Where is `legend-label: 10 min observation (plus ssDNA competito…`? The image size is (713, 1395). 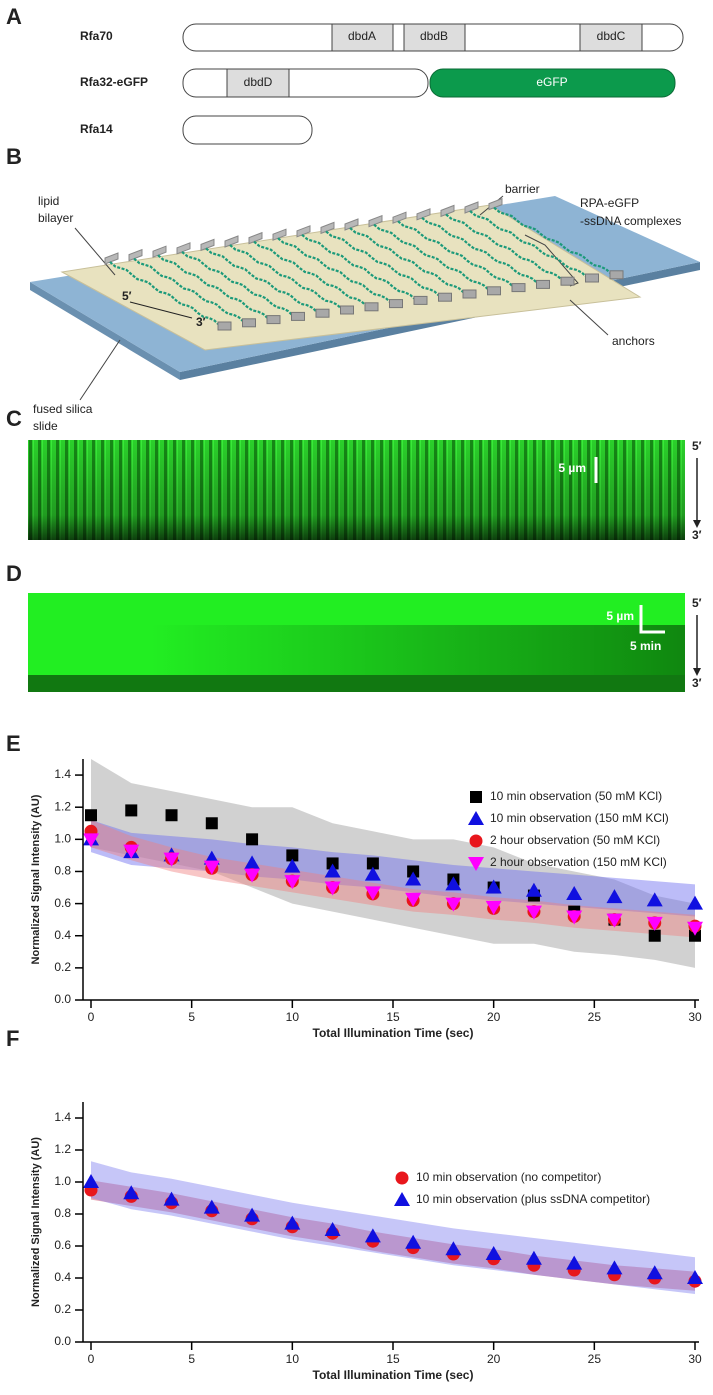 legend-label: 10 min observation (plus ssDNA competito… is located at coordinates (533, 1199).